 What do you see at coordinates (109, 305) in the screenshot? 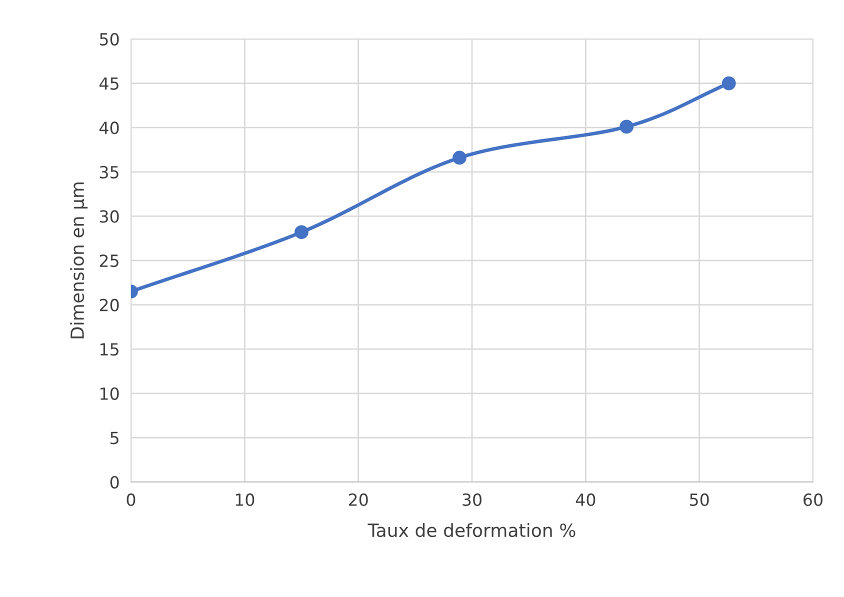
I see `y-tick-label: 20` at bounding box center [109, 305].